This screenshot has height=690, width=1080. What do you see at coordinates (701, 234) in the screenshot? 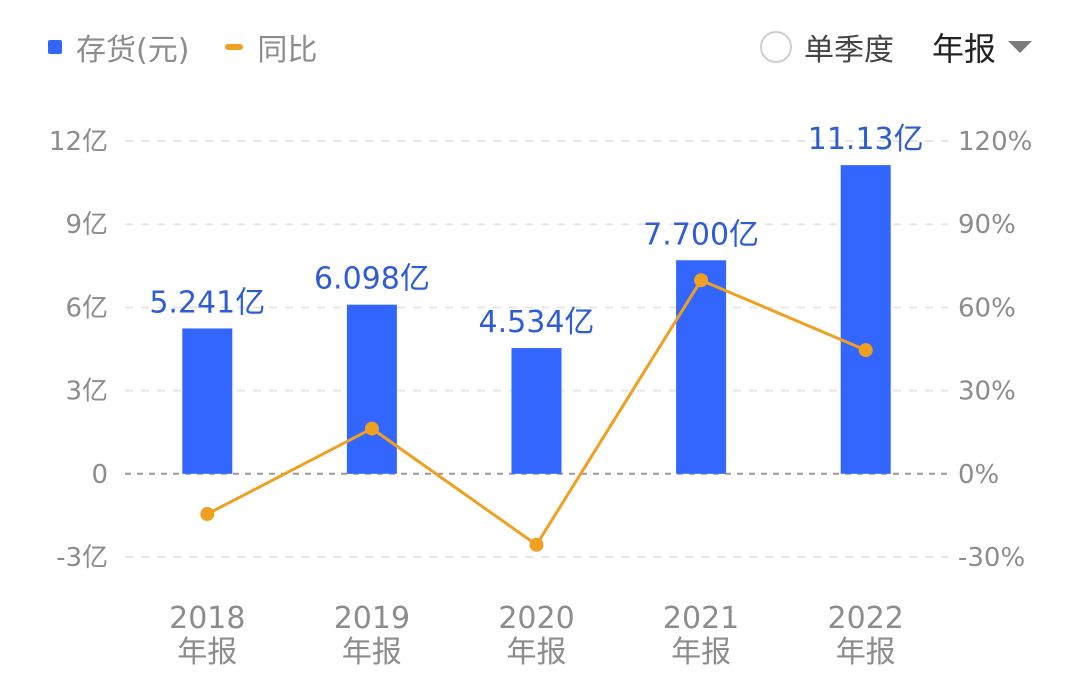
I see `bar-value-label: 7.700亿` at bounding box center [701, 234].